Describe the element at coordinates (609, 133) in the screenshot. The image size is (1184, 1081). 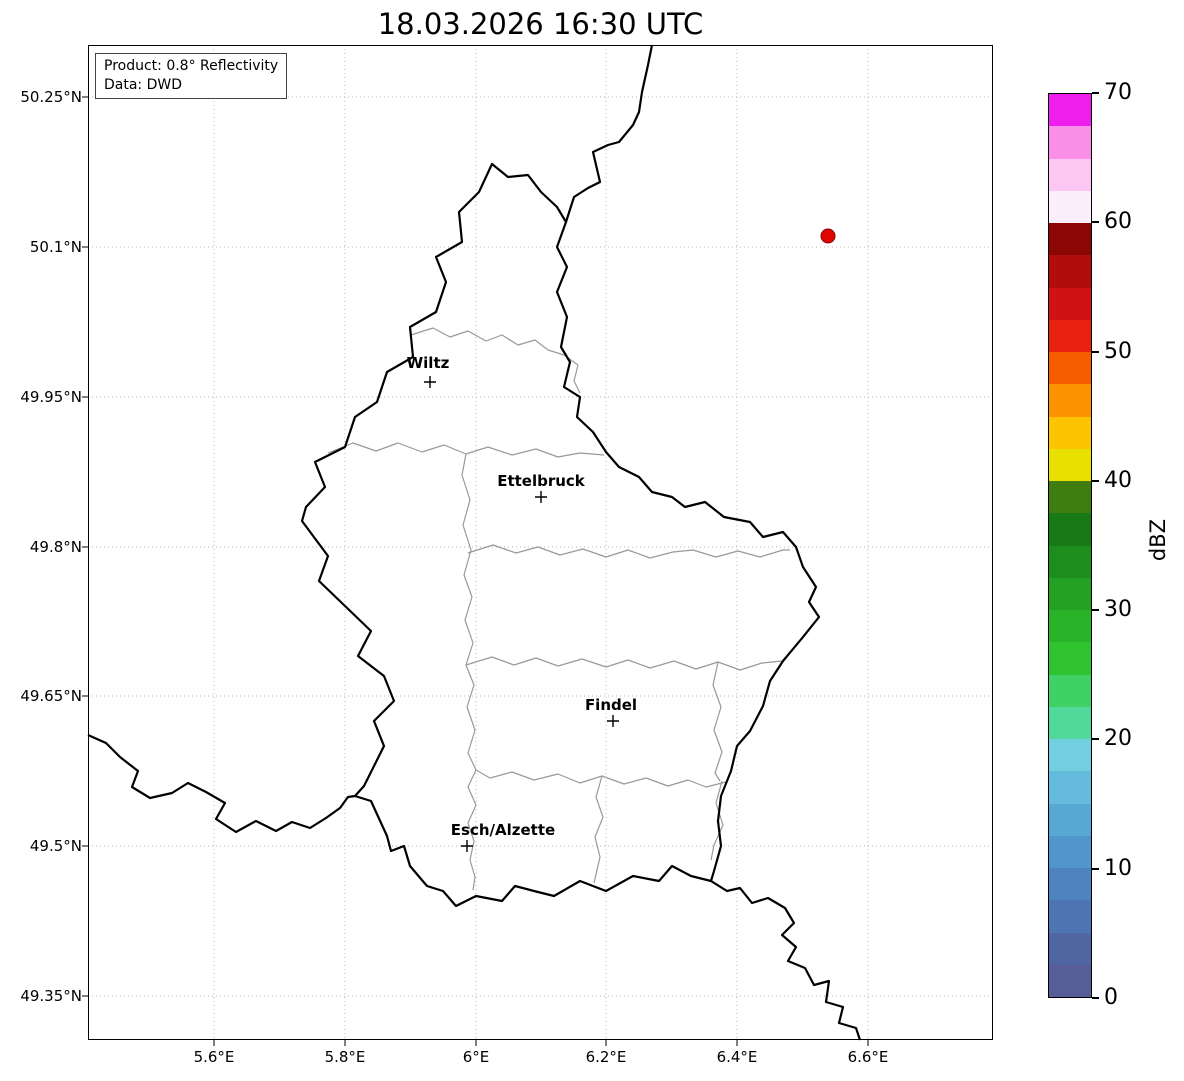
I see `border-belgium-germany` at that location.